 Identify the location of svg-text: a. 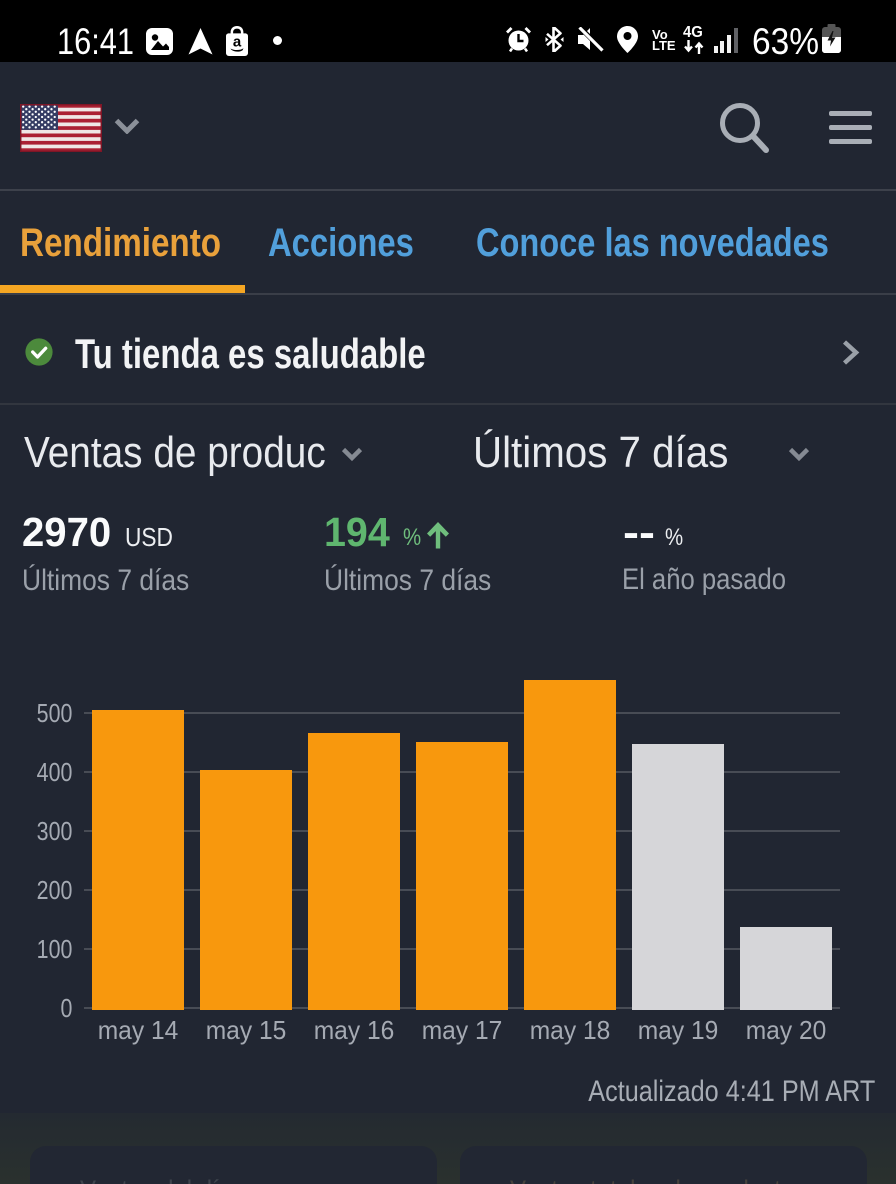
(237, 42).